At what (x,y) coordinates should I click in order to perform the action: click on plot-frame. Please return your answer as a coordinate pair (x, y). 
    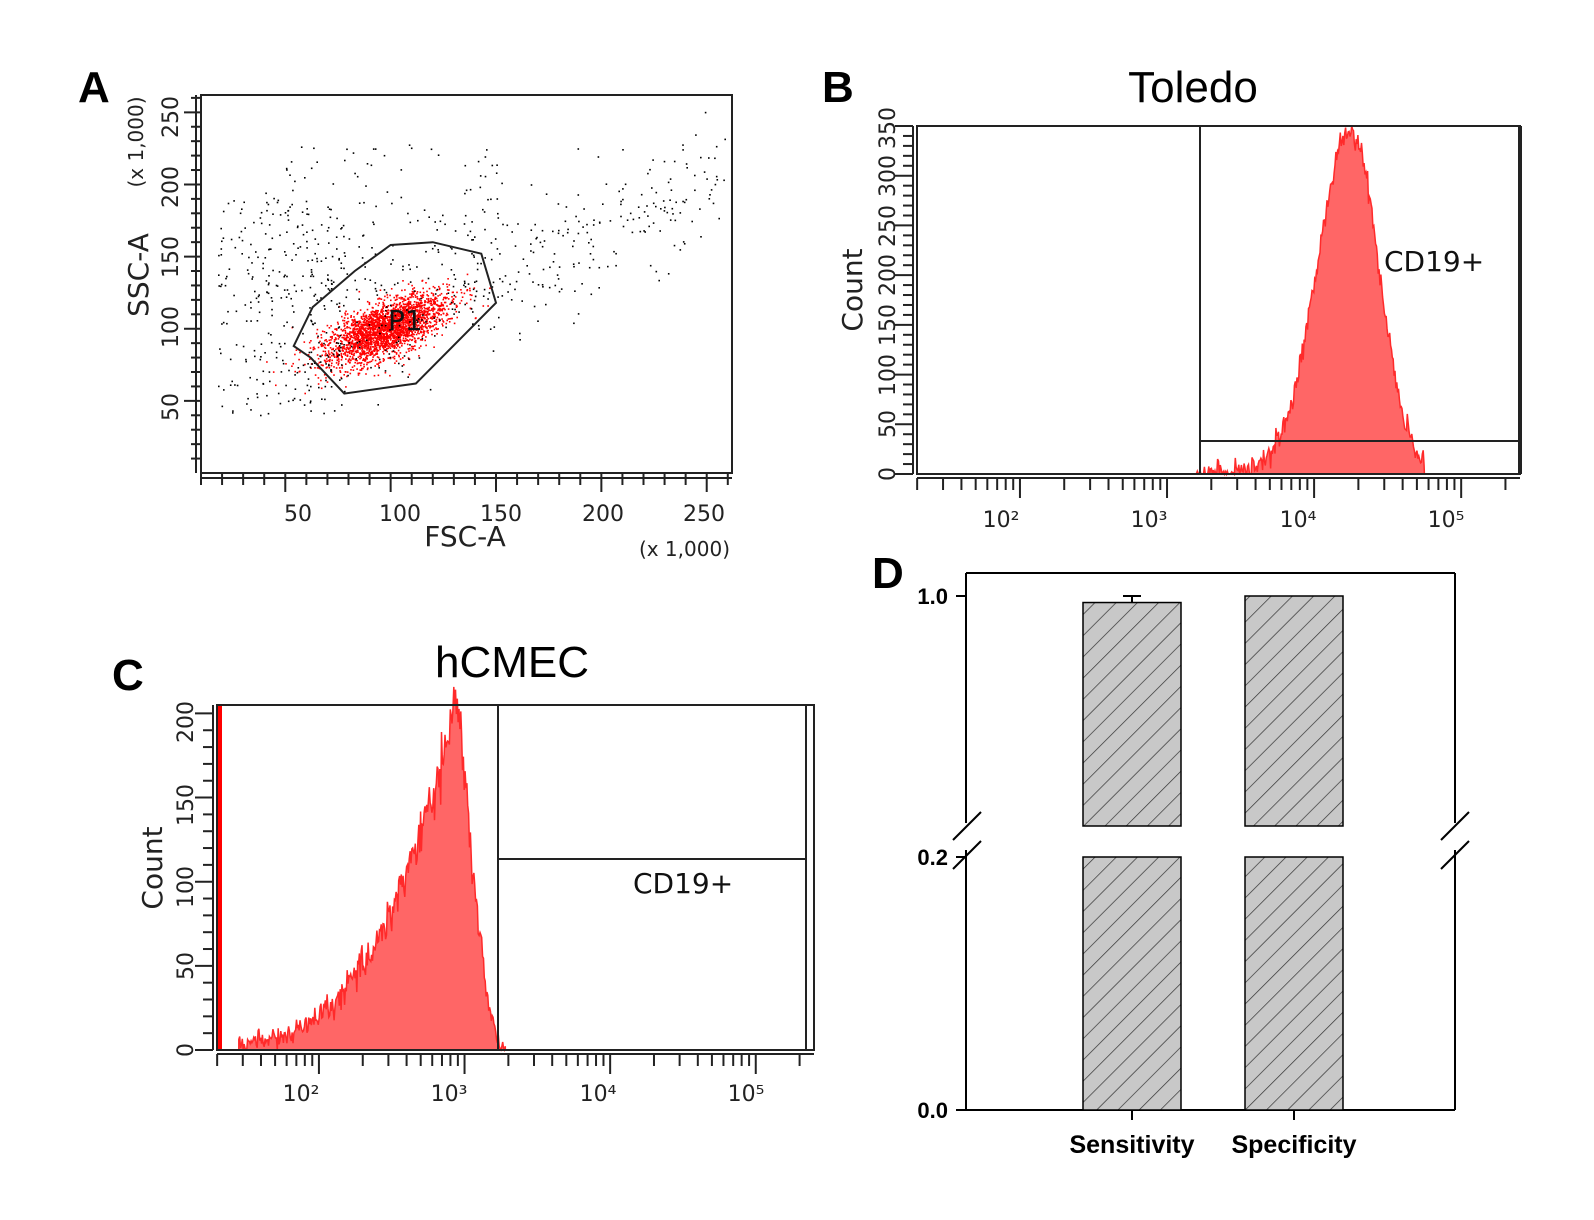
    Looking at the image, I should click on (1218, 300).